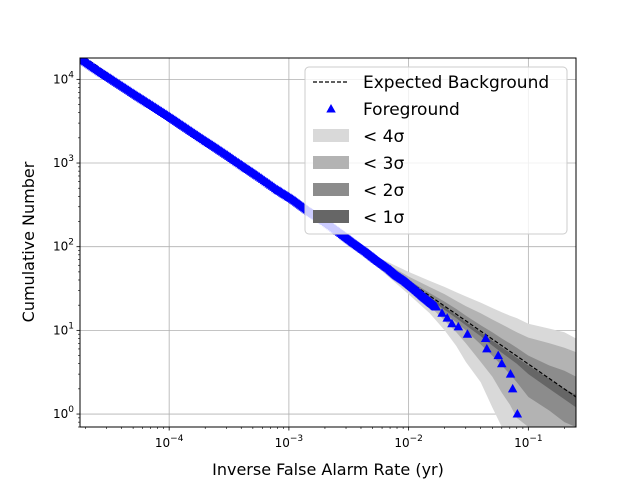  Describe the element at coordinates (408, 442) in the screenshot. I see `x-tick-label: 10⁻²` at that location.